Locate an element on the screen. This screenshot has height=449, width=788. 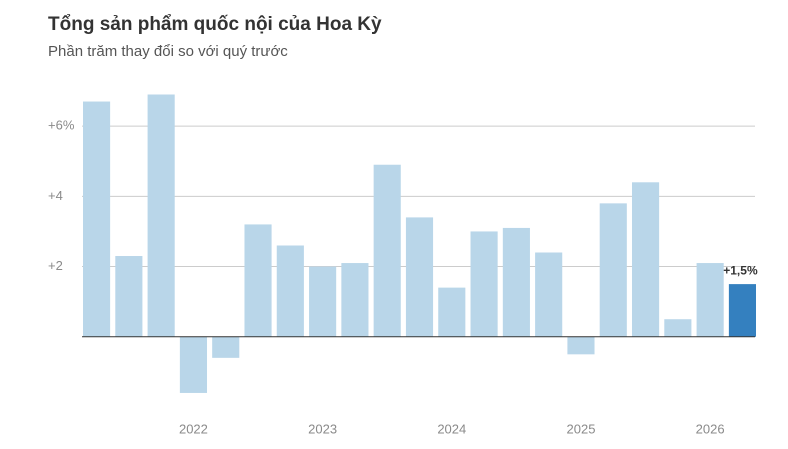
x-tick-label: 2022 is located at coordinates (193, 428).